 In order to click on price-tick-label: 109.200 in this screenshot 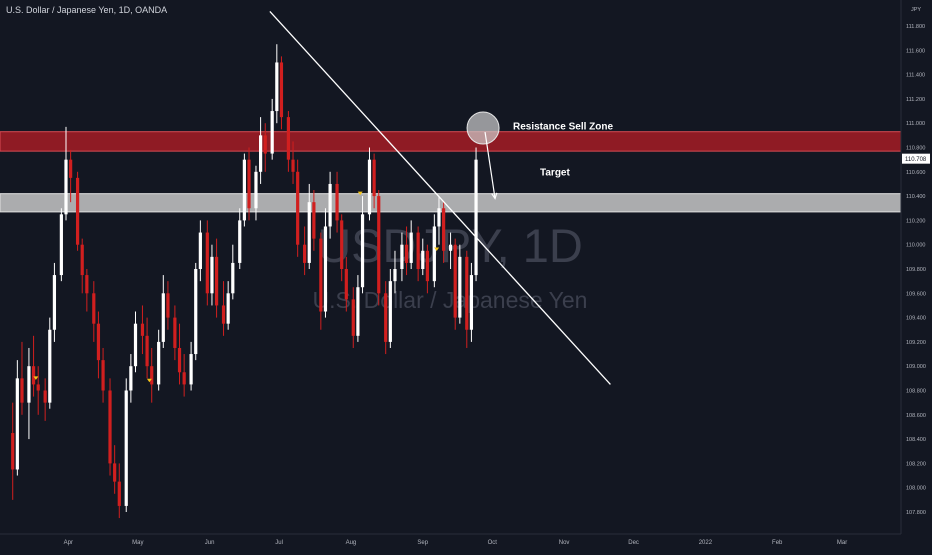, I will do `click(916, 343)`.